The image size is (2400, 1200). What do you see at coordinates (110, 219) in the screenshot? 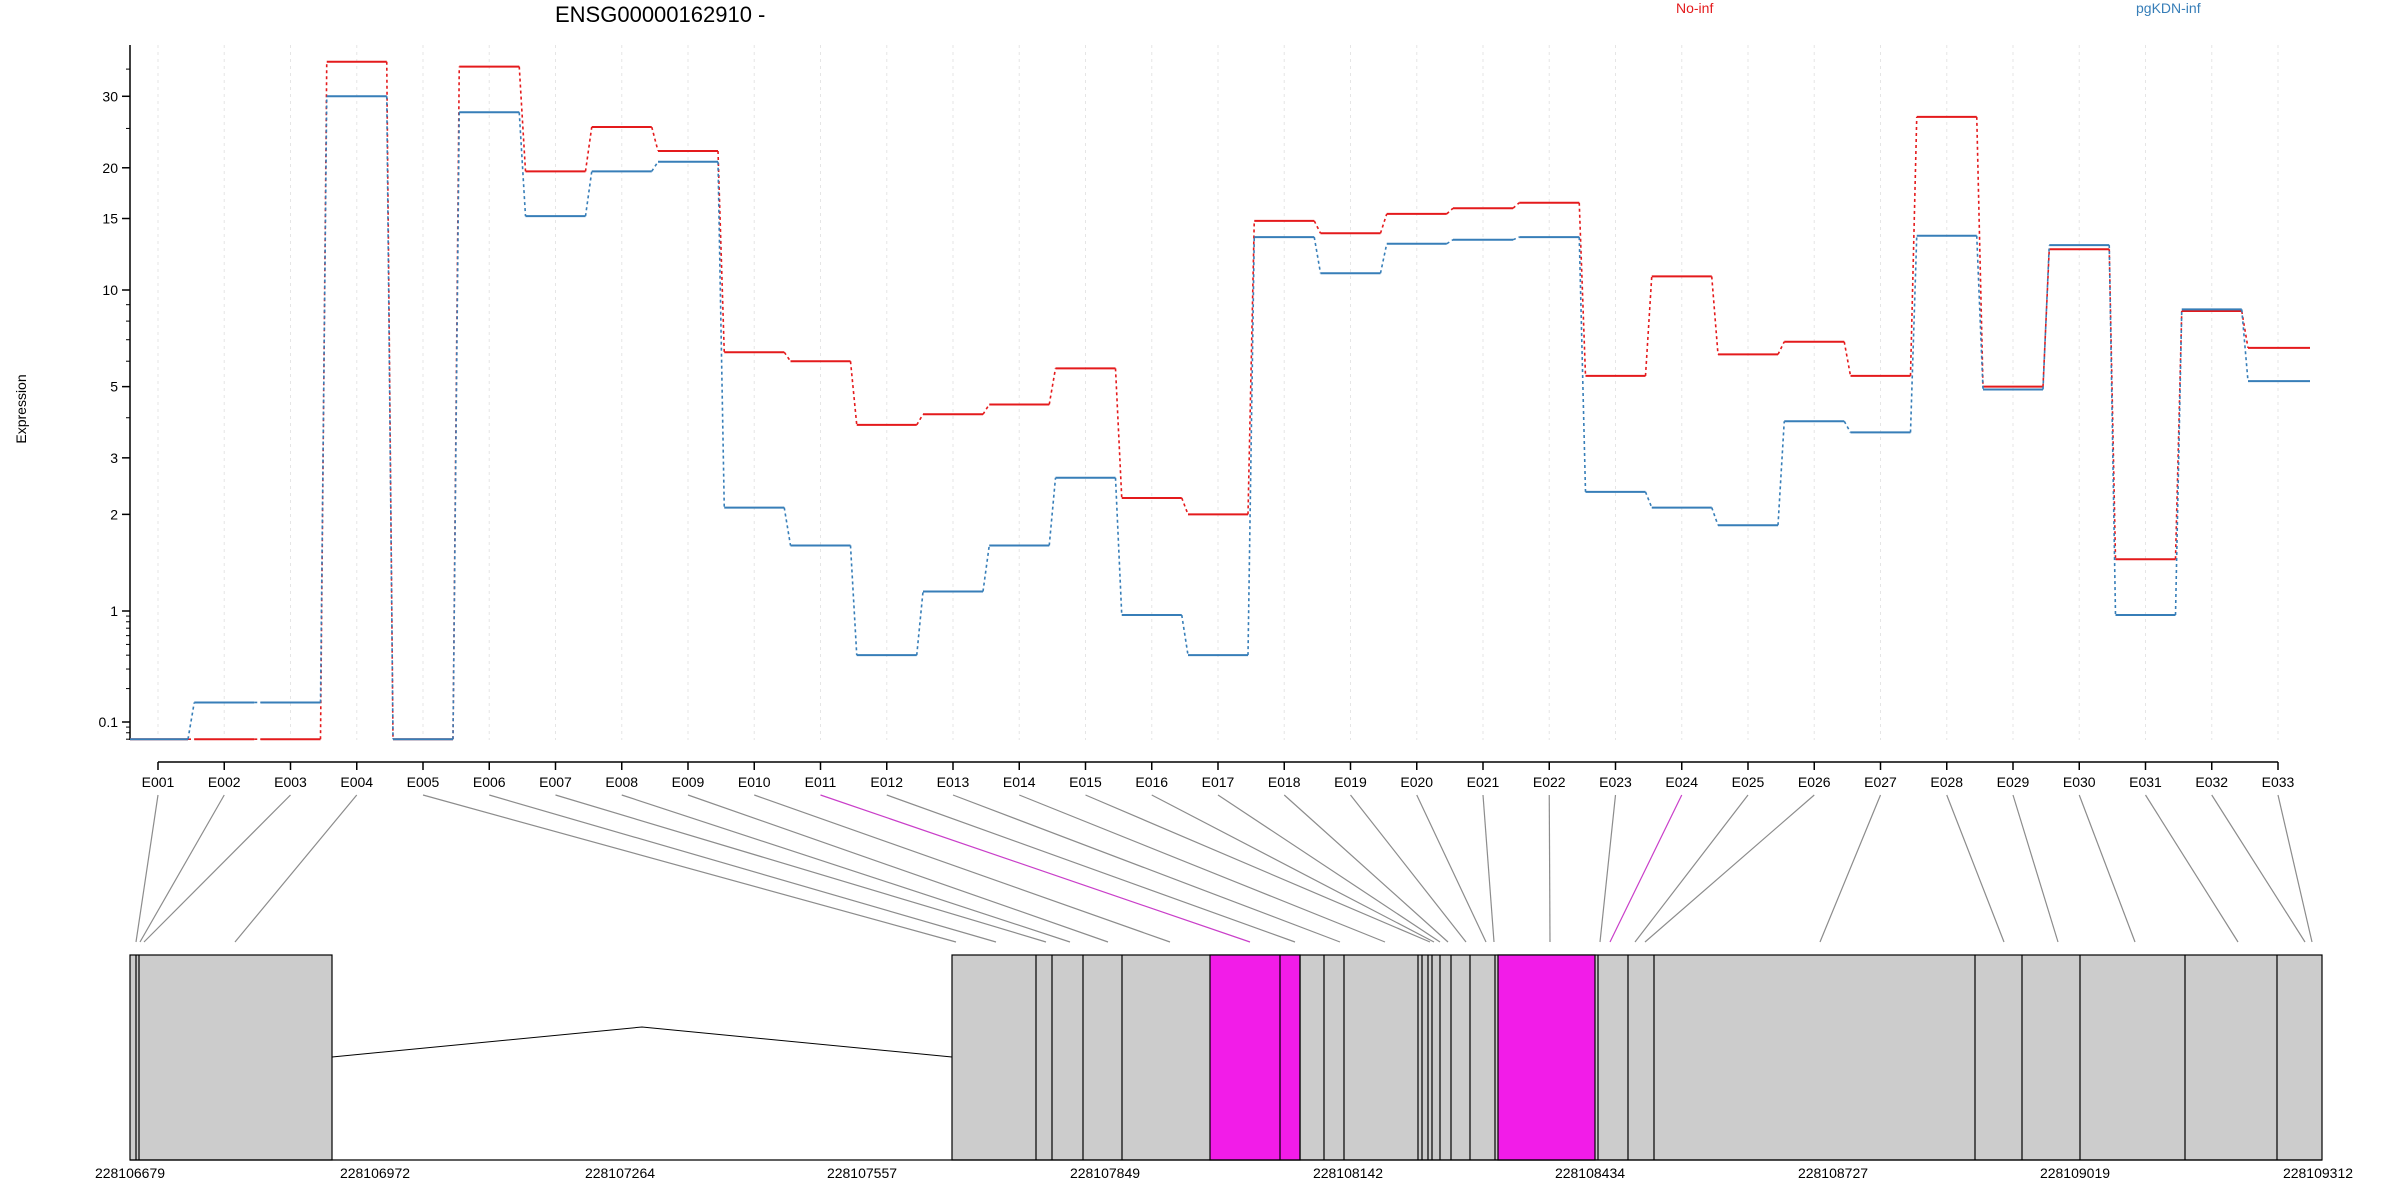
I see `y-tick-label: 15` at bounding box center [110, 219].